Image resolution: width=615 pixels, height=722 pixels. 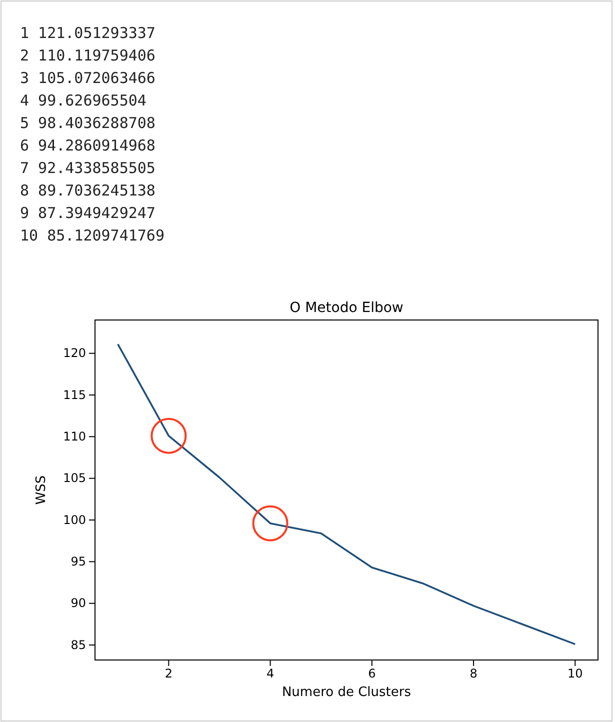 I want to click on text: 1 121.051293337, so click(x=88, y=33).